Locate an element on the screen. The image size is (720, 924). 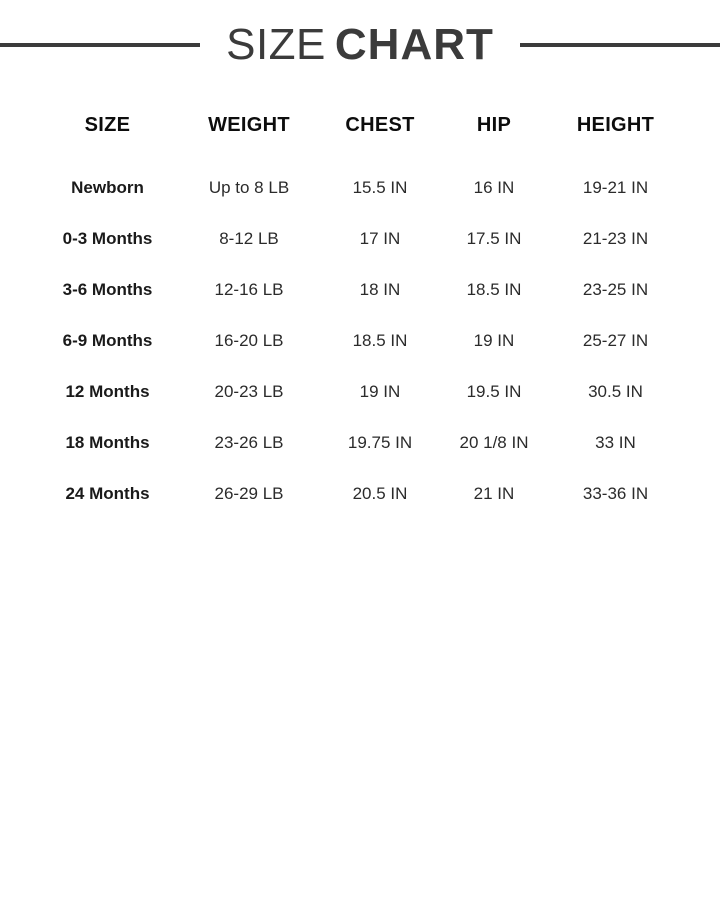
hip-value: 19.5 IN is located at coordinates (494, 391).